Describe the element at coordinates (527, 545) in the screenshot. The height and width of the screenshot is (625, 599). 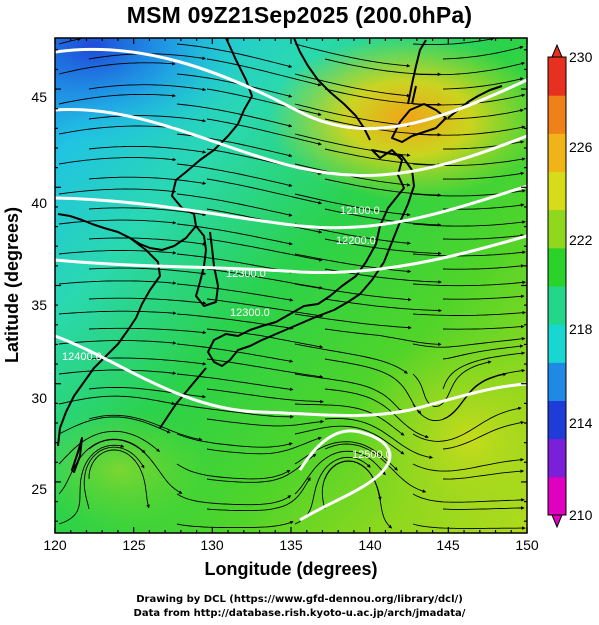
I see `x-tick-label: 150` at that location.